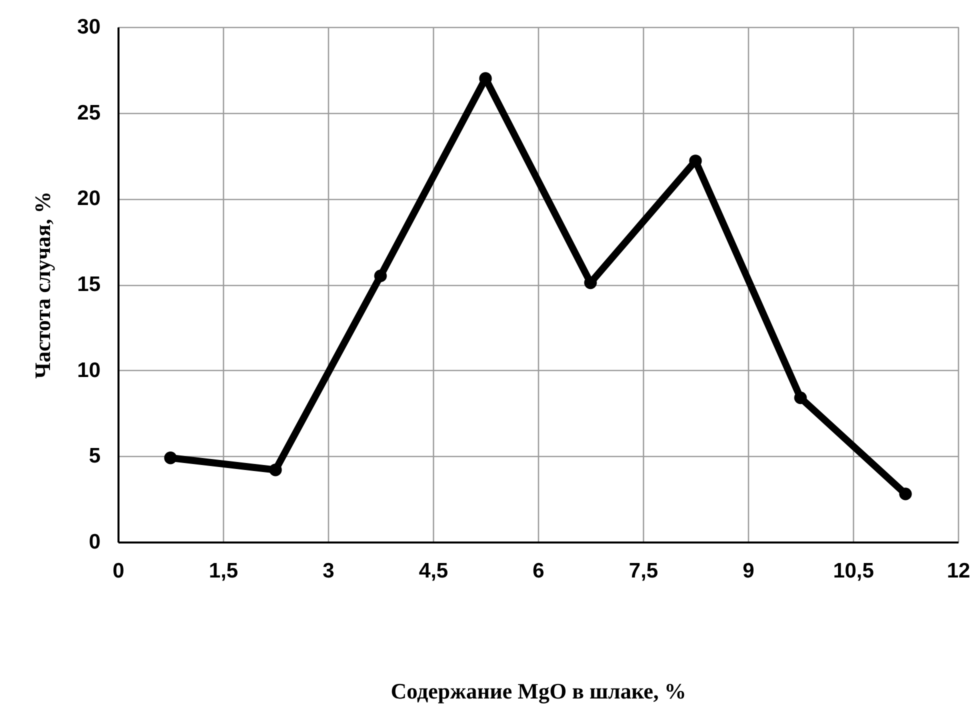 This screenshot has height=704, width=976. Describe the element at coordinates (538, 571) in the screenshot. I see `x-tick-label: 6` at that location.